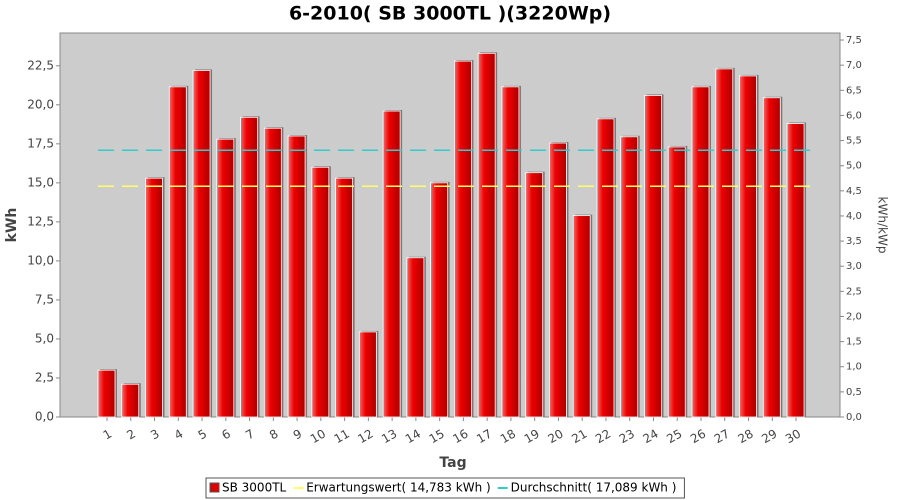 The height and width of the screenshot is (500, 900). What do you see at coordinates (342, 437) in the screenshot?
I see `x-tick-label: 11` at bounding box center [342, 437].